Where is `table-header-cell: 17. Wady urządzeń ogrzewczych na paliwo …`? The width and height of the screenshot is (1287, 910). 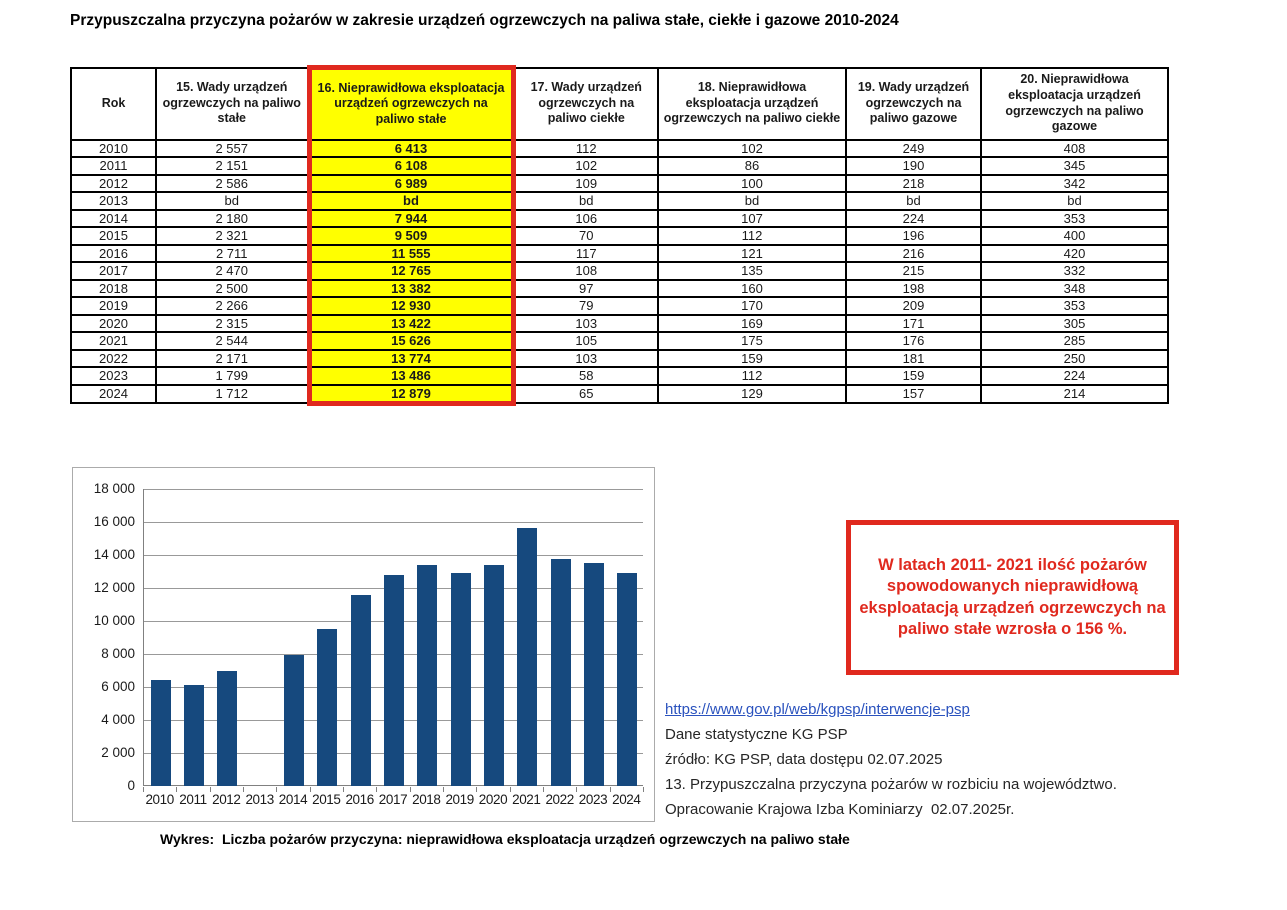 table-header-cell: 17. Wady urządzeń ogrzewczych na paliwo … is located at coordinates (585, 103).